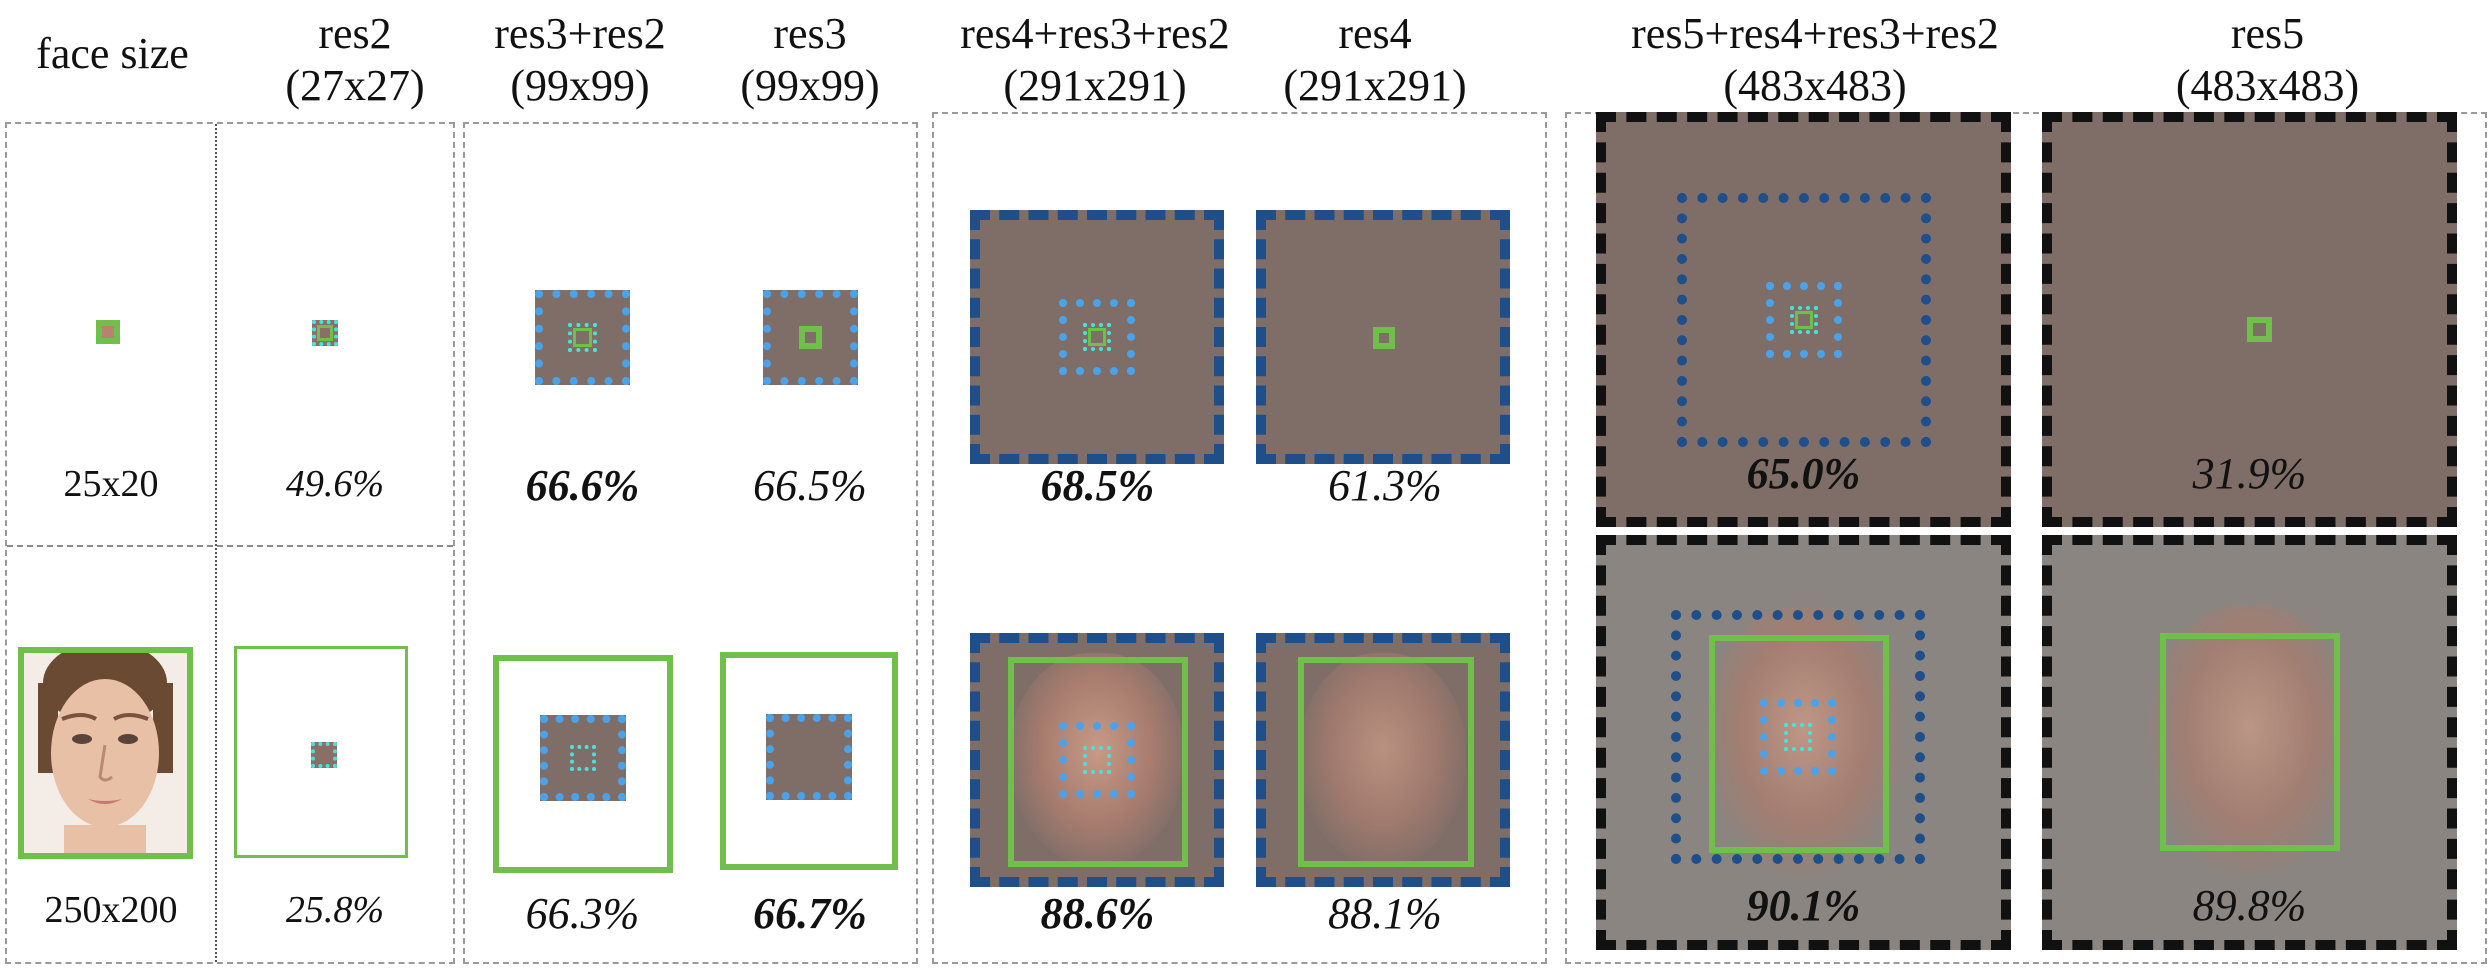  Describe the element at coordinates (216, 543) in the screenshot. I see `face-size-separator` at that location.